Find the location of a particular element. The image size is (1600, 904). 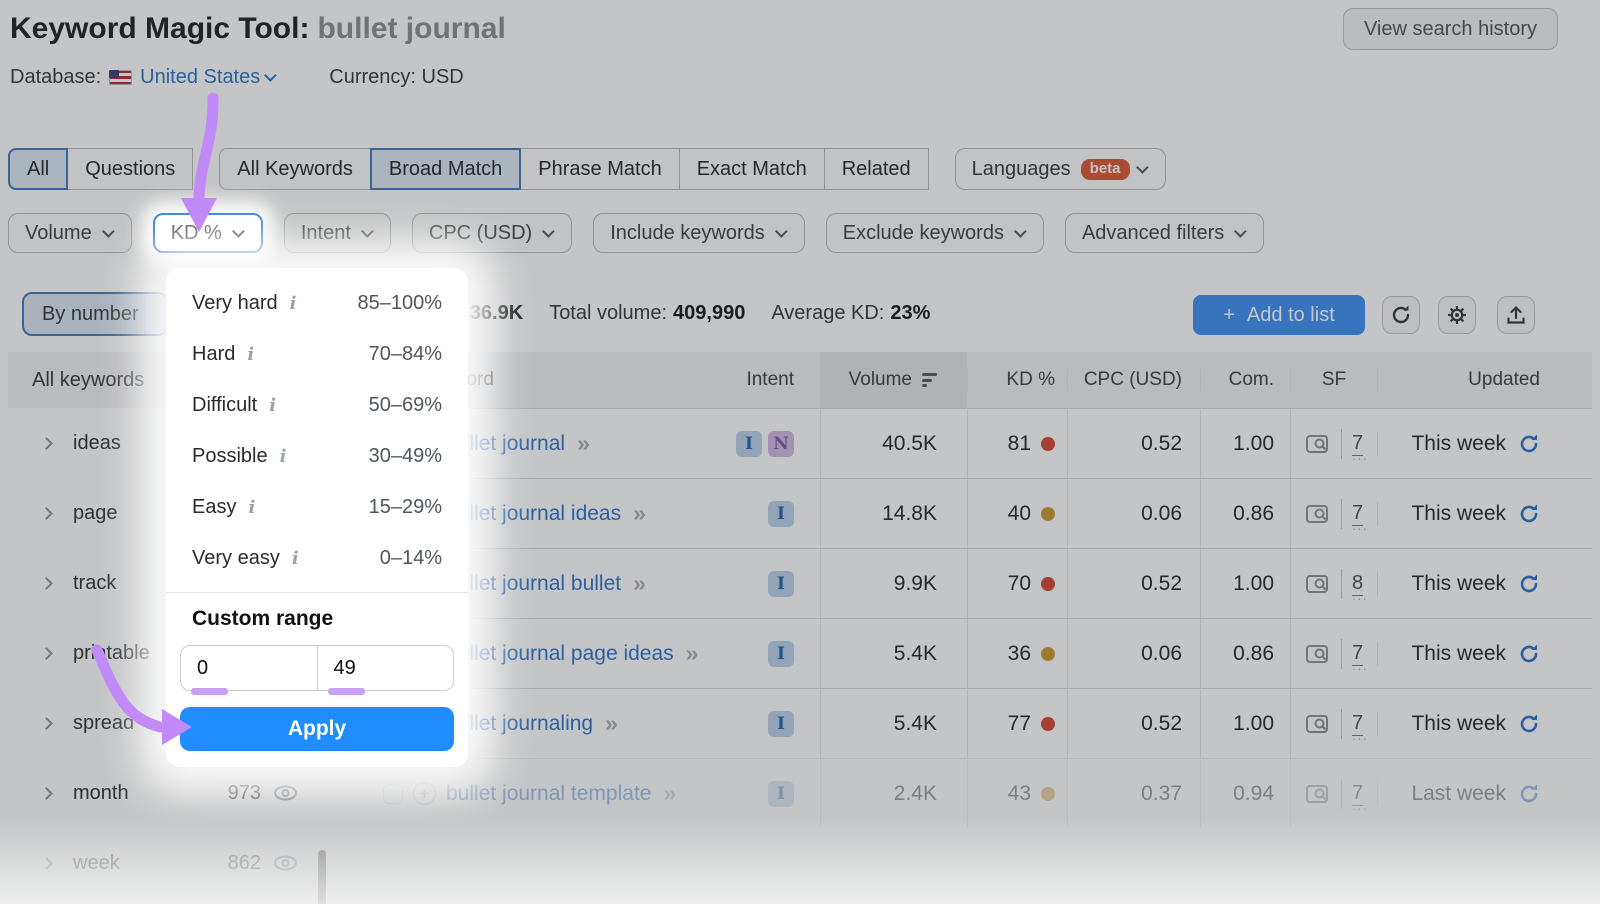

column-header-updated: Updated is located at coordinates (1484, 380).